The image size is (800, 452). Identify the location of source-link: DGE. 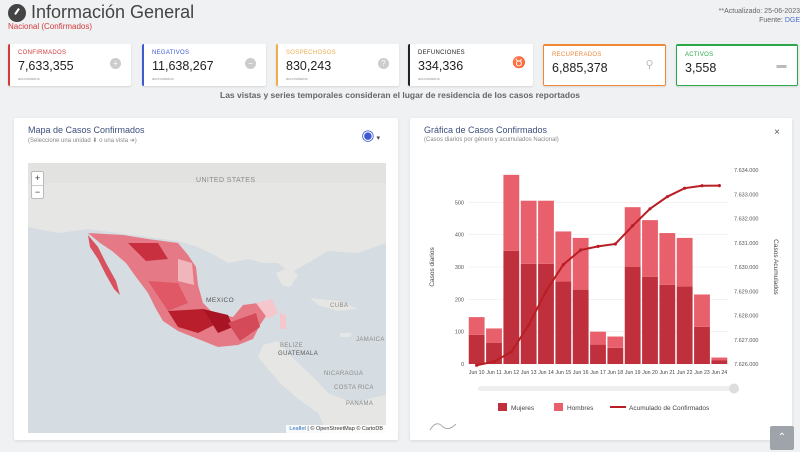
(792, 20).